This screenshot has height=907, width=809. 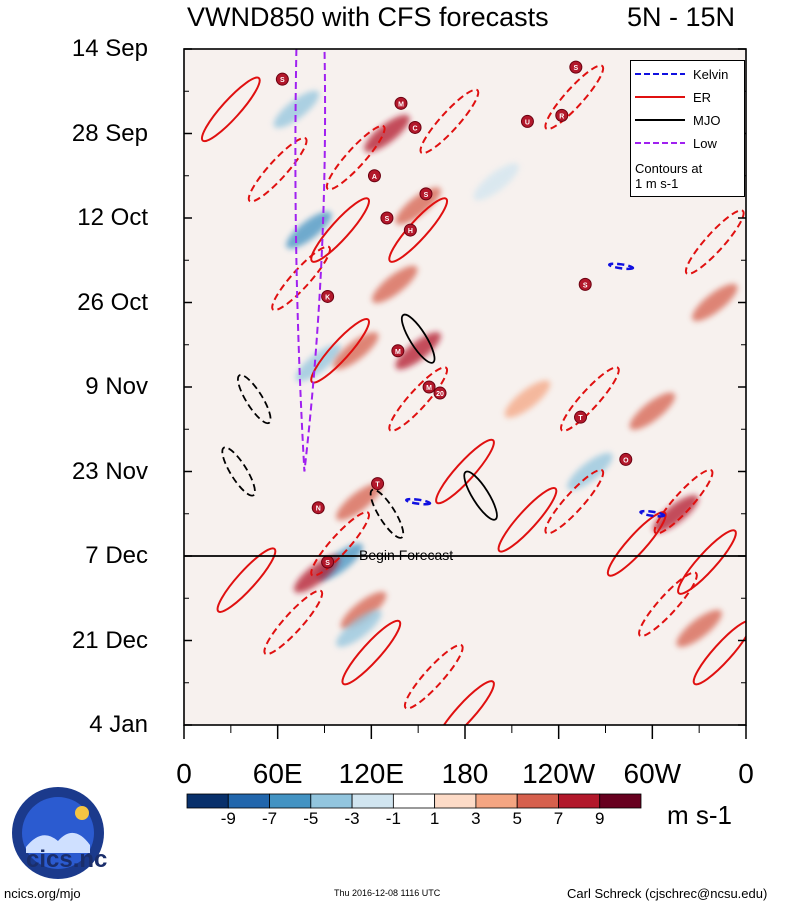 I want to click on contour-note-line1: Contours at, so click(x=669, y=168).